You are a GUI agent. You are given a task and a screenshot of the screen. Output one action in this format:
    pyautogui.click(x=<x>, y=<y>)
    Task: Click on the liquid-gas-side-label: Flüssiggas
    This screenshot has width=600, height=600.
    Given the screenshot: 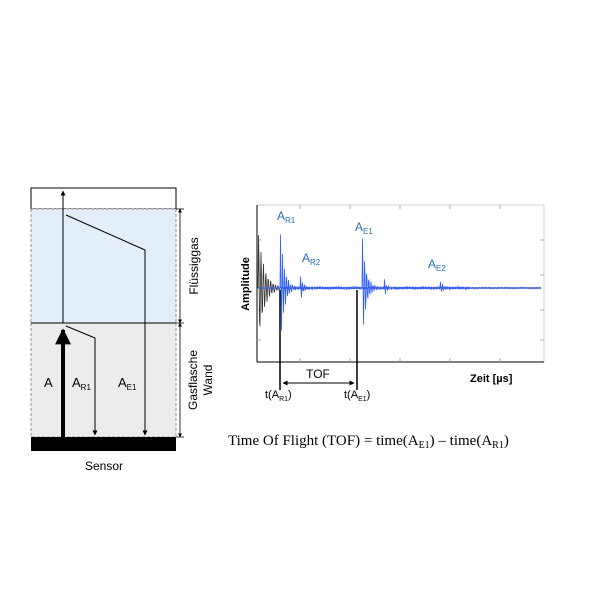 What is the action you would take?
    pyautogui.click(x=194, y=265)
    